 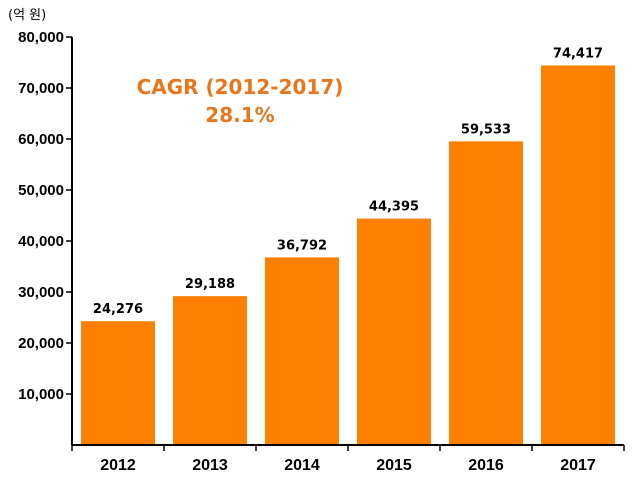 What do you see at coordinates (578, 465) in the screenshot?
I see `x-tick-label-2017: 2017` at bounding box center [578, 465].